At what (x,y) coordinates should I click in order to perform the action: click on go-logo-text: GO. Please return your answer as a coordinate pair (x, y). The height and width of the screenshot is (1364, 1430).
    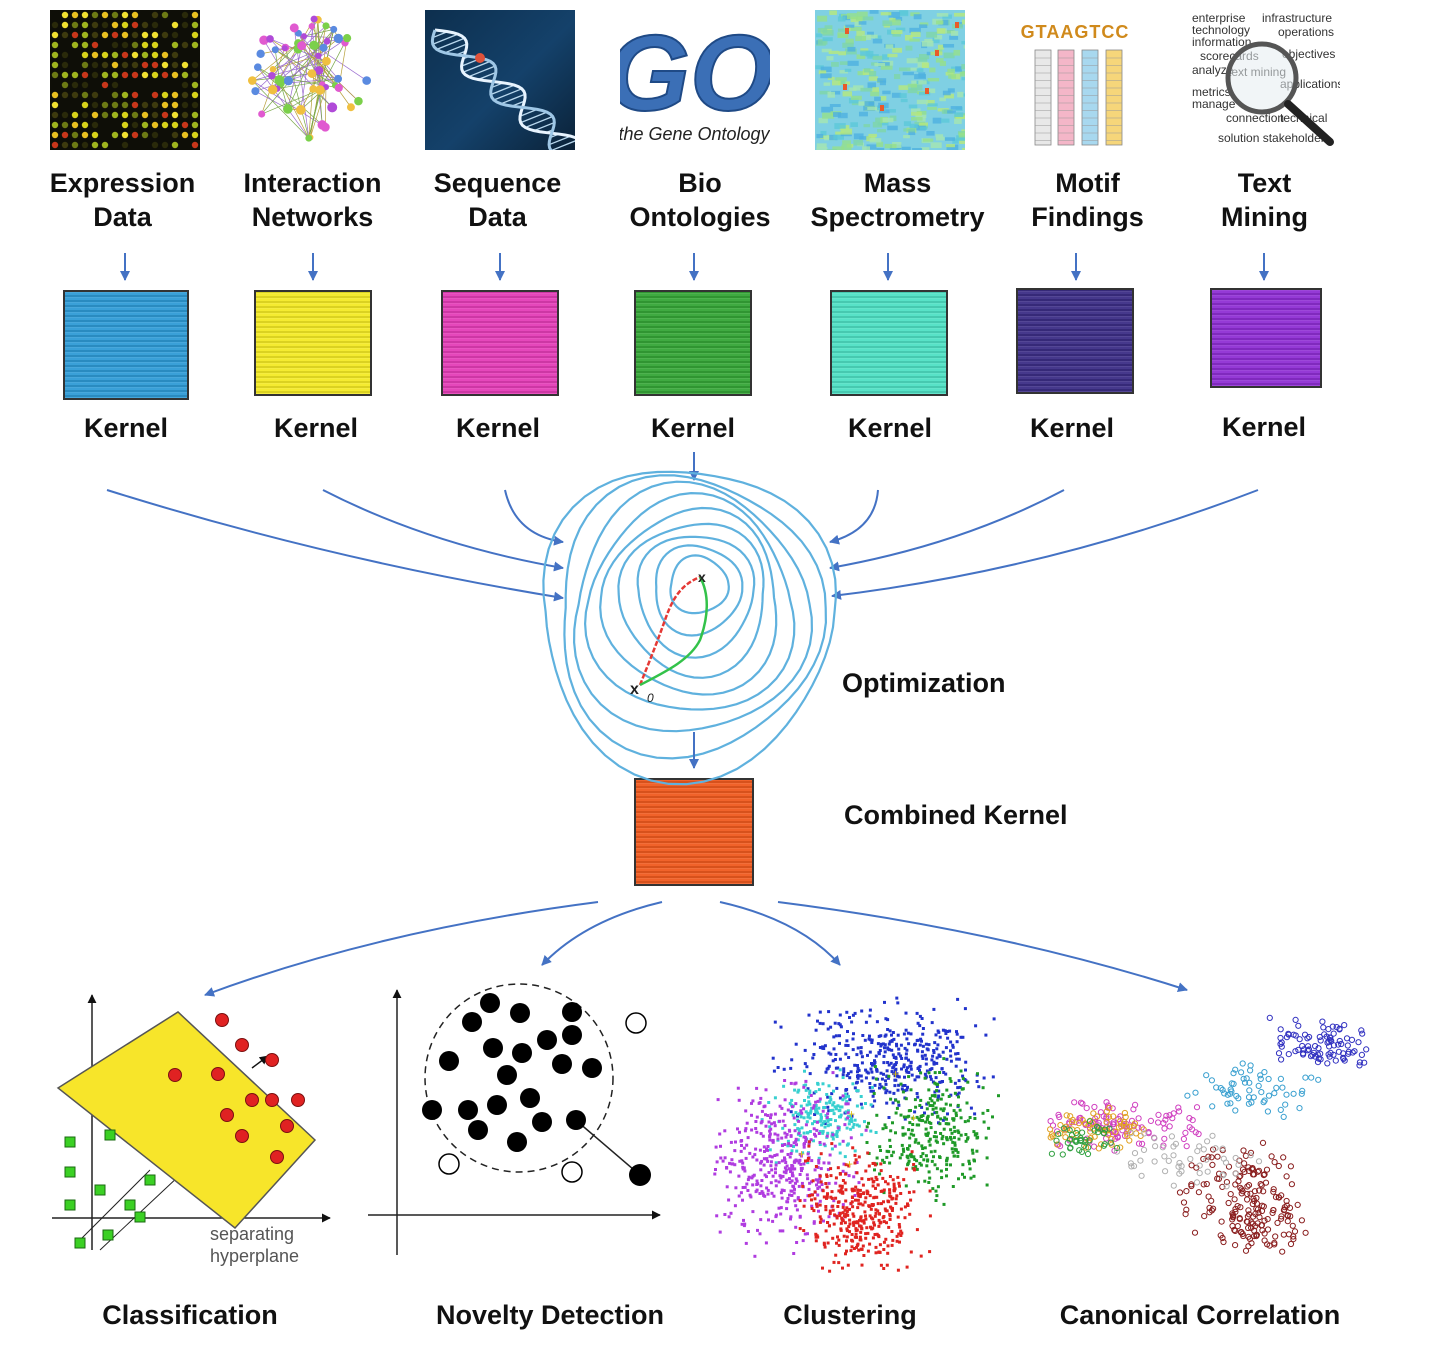
    Looking at the image, I should click on (695, 72).